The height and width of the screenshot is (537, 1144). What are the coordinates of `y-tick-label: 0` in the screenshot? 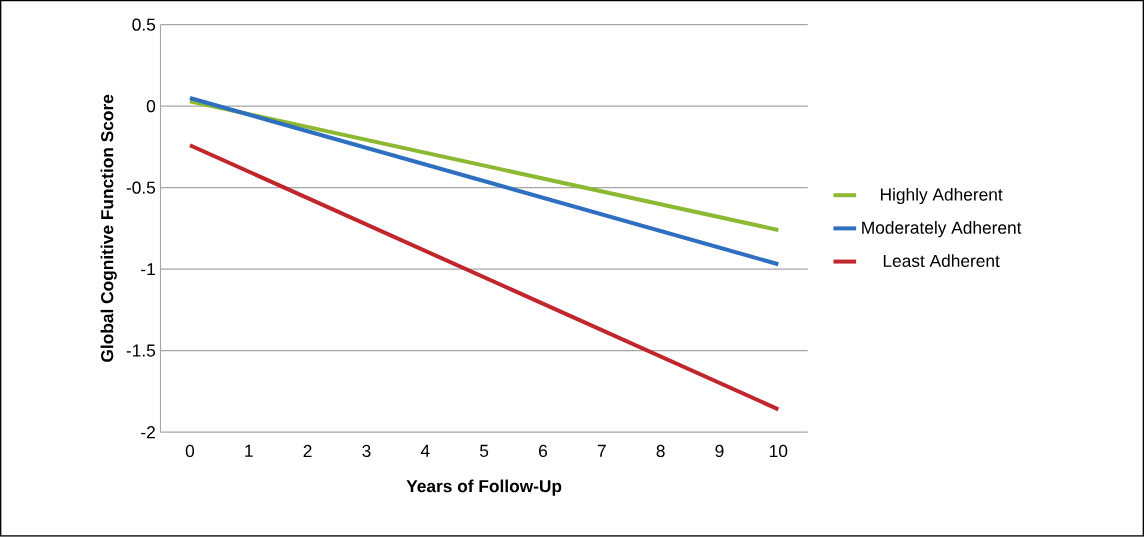 It's located at (151, 106).